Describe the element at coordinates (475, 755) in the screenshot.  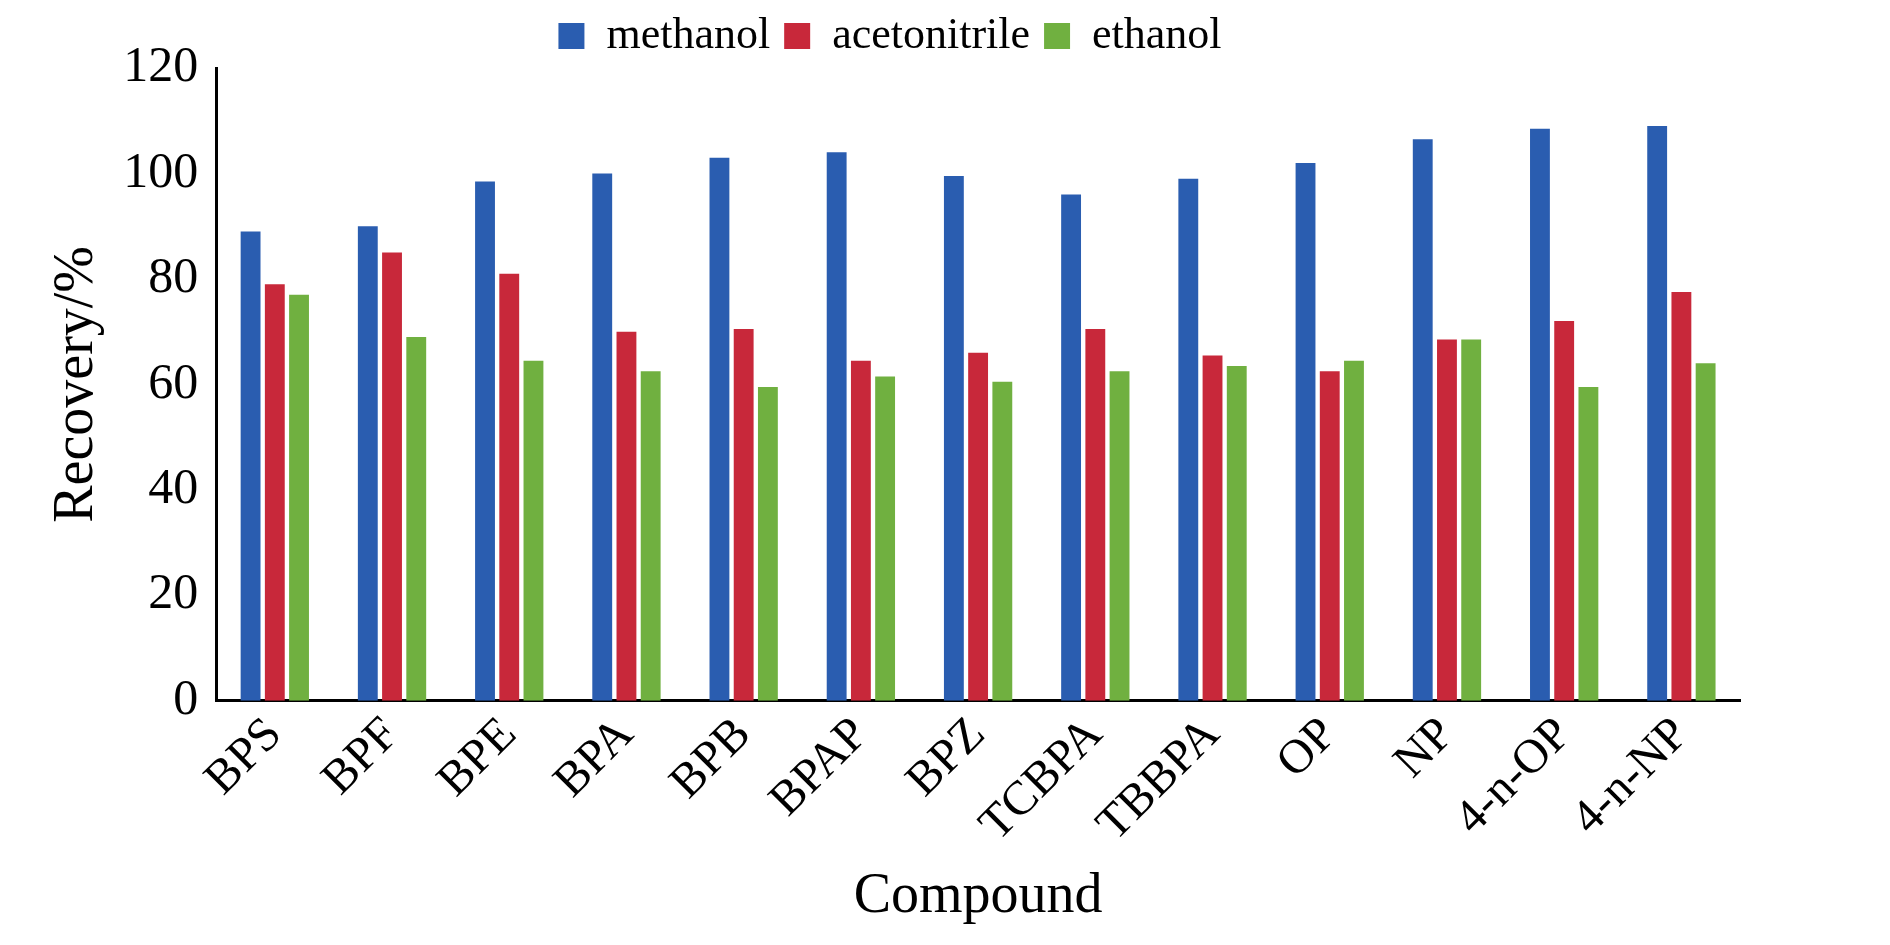
I see `x-tick-label: BPE` at that location.